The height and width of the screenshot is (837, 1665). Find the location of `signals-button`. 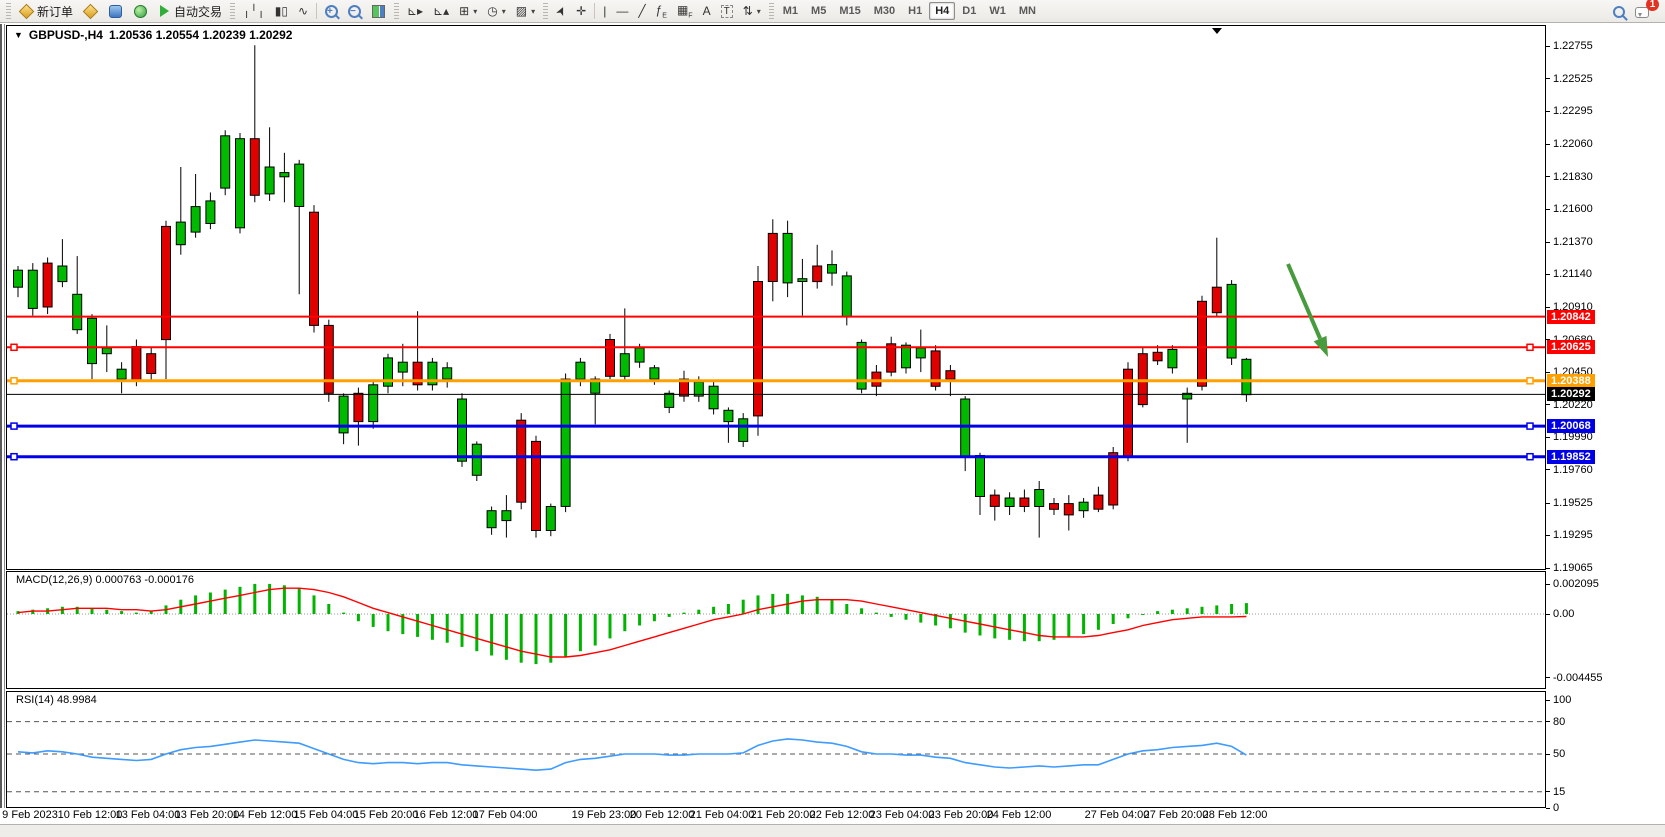

signals-button is located at coordinates (140, 11).